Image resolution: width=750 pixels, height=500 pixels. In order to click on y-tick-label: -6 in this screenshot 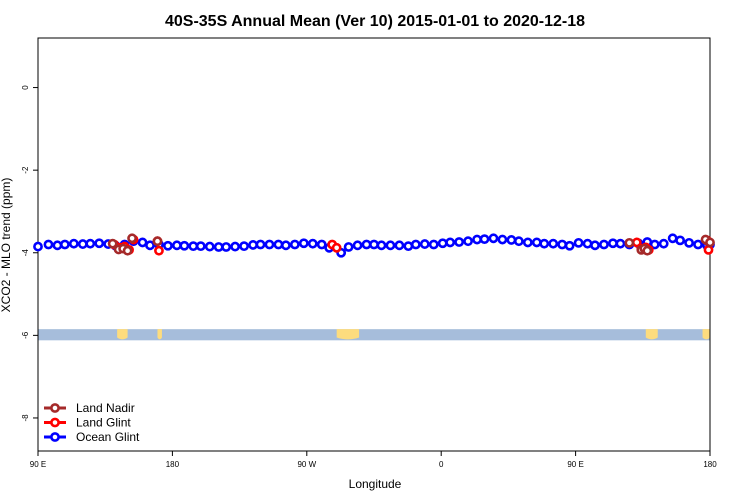, I will do `click(25, 335)`.